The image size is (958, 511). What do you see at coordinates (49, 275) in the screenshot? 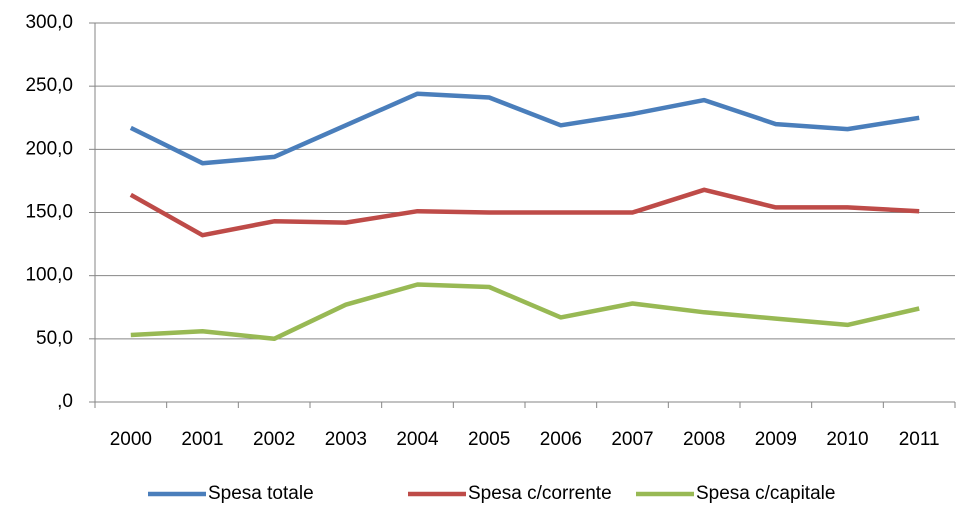
I see `y-tick-label: 100,0` at bounding box center [49, 275].